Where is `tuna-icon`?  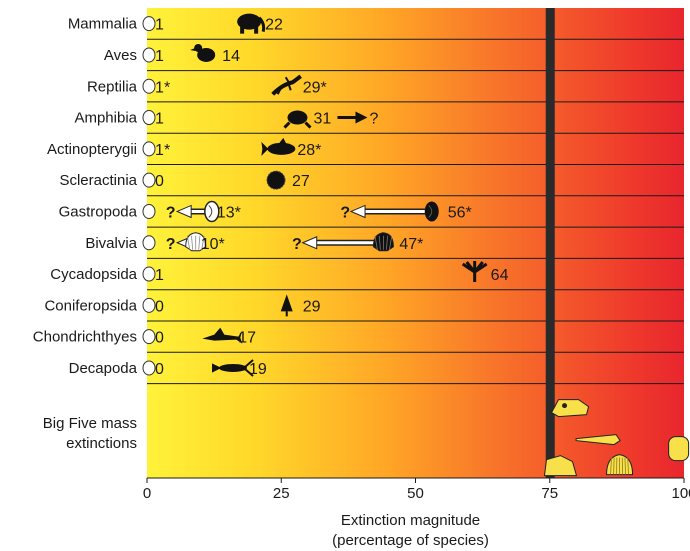
tuna-icon is located at coordinates (278, 146).